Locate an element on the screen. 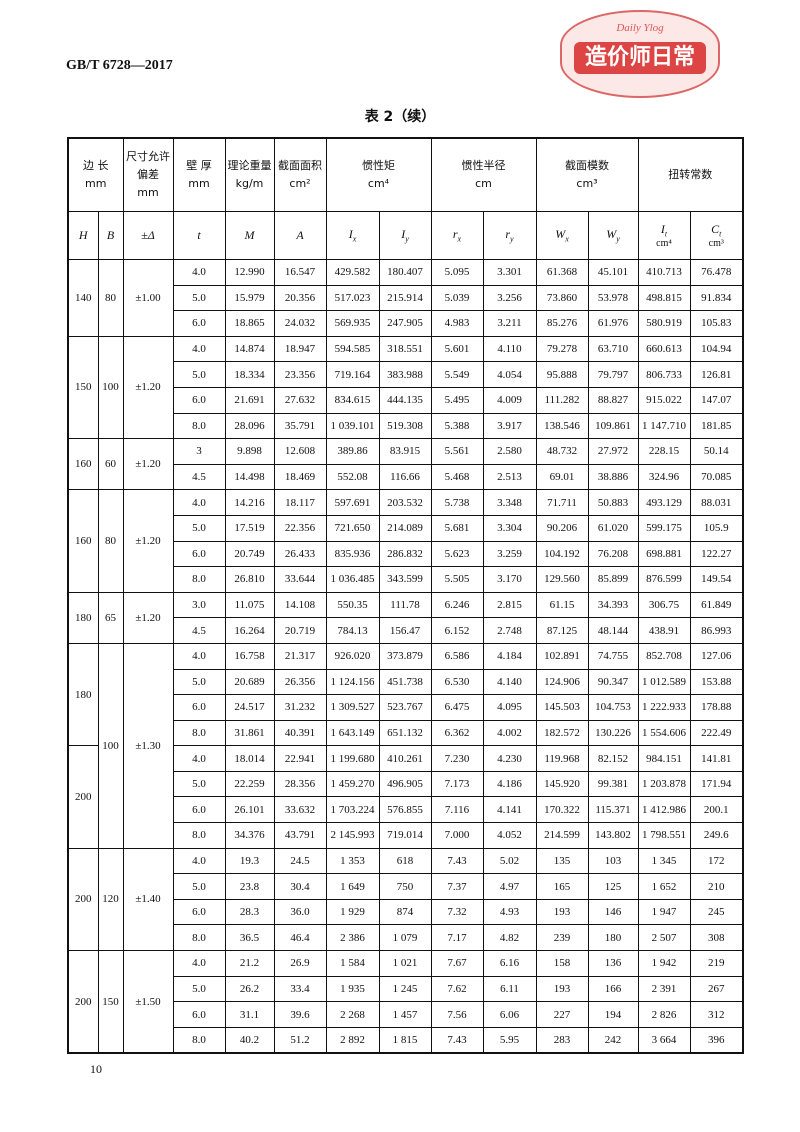 Image resolution: width=800 pixels, height=1132 pixels. cell: 660.613 is located at coordinates (664, 349).